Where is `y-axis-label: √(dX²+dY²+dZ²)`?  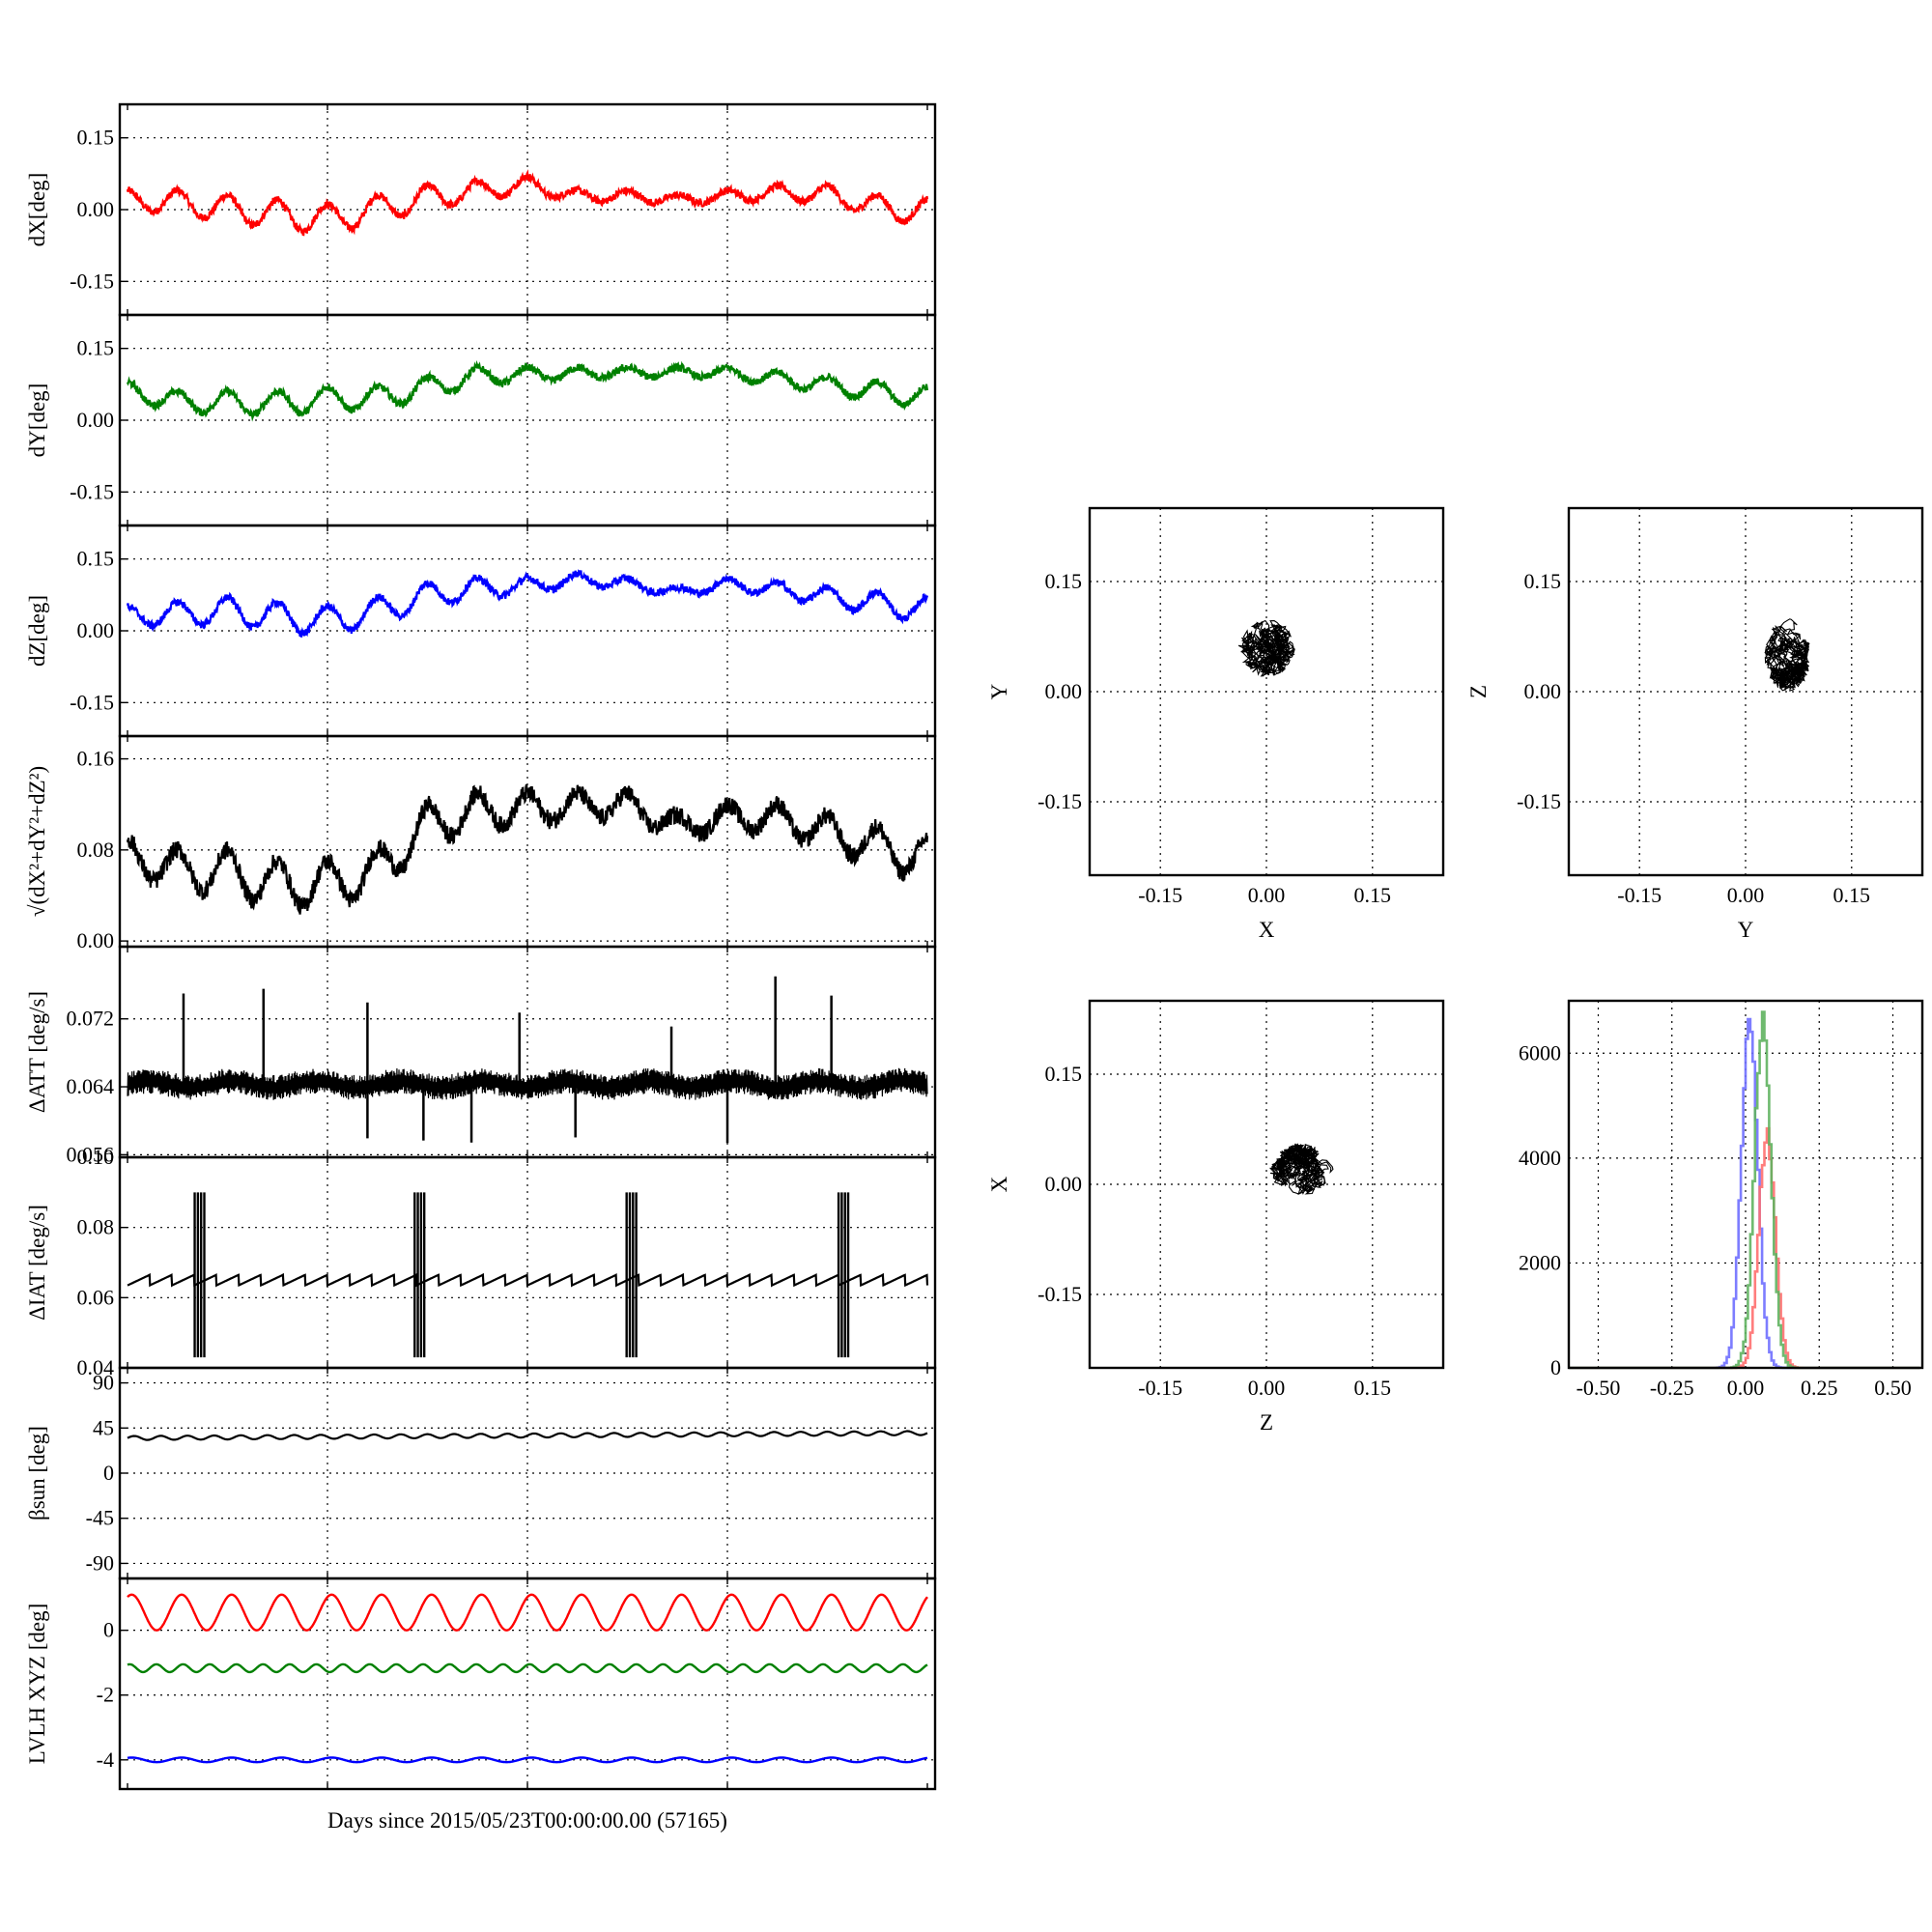 y-axis-label: √(dX²+dY²+dZ²) is located at coordinates (37, 841).